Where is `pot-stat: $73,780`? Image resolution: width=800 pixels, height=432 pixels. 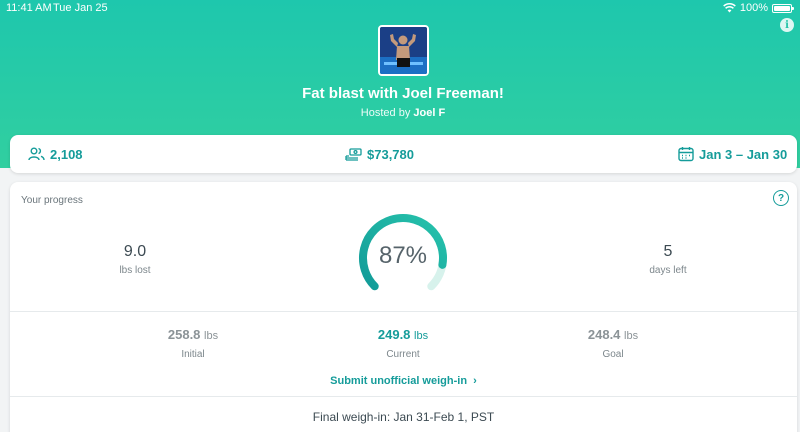
pot-stat: $73,780 is located at coordinates (379, 154).